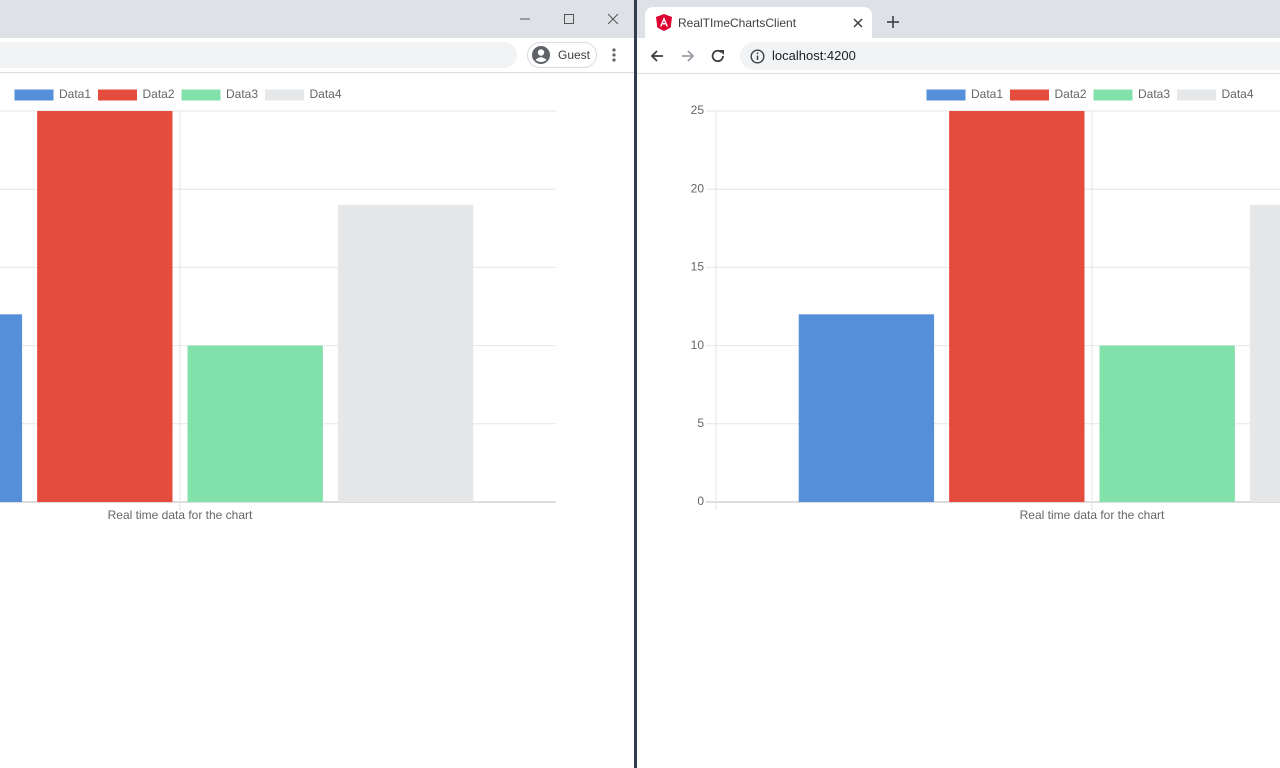 The width and height of the screenshot is (1280, 768). I want to click on forward-button, so click(688, 56).